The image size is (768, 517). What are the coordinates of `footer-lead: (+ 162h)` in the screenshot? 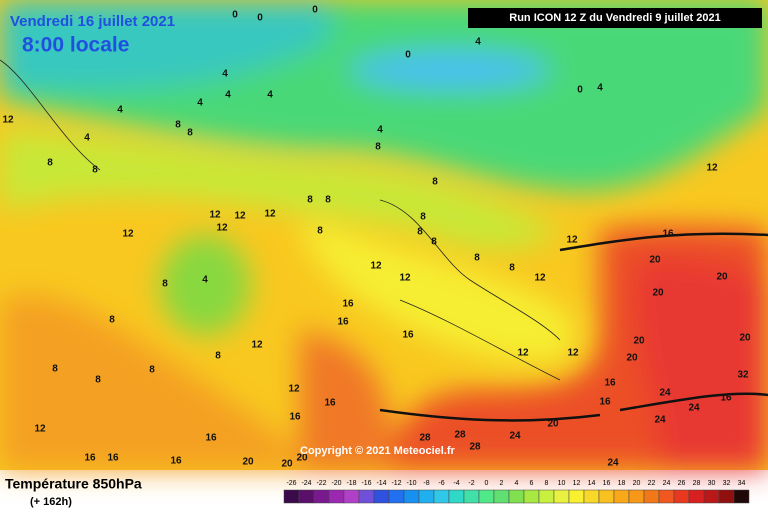 It's located at (51, 502).